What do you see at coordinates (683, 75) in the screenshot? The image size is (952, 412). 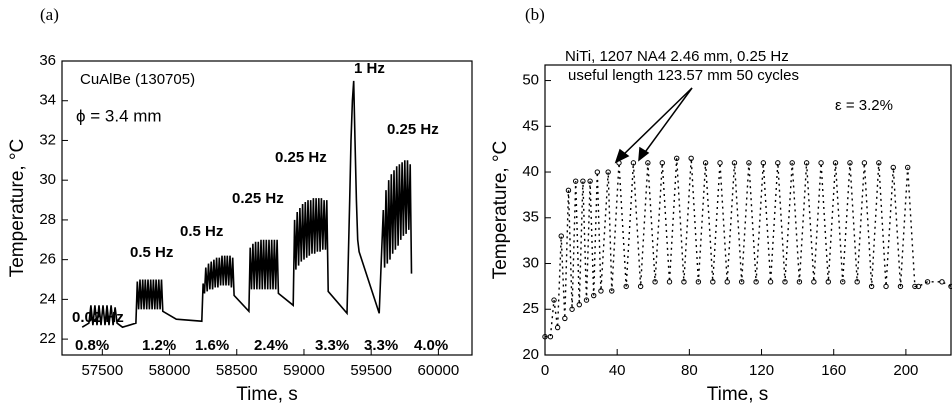 I see `annotation: useful length 123.57 mm 50 cycles` at bounding box center [683, 75].